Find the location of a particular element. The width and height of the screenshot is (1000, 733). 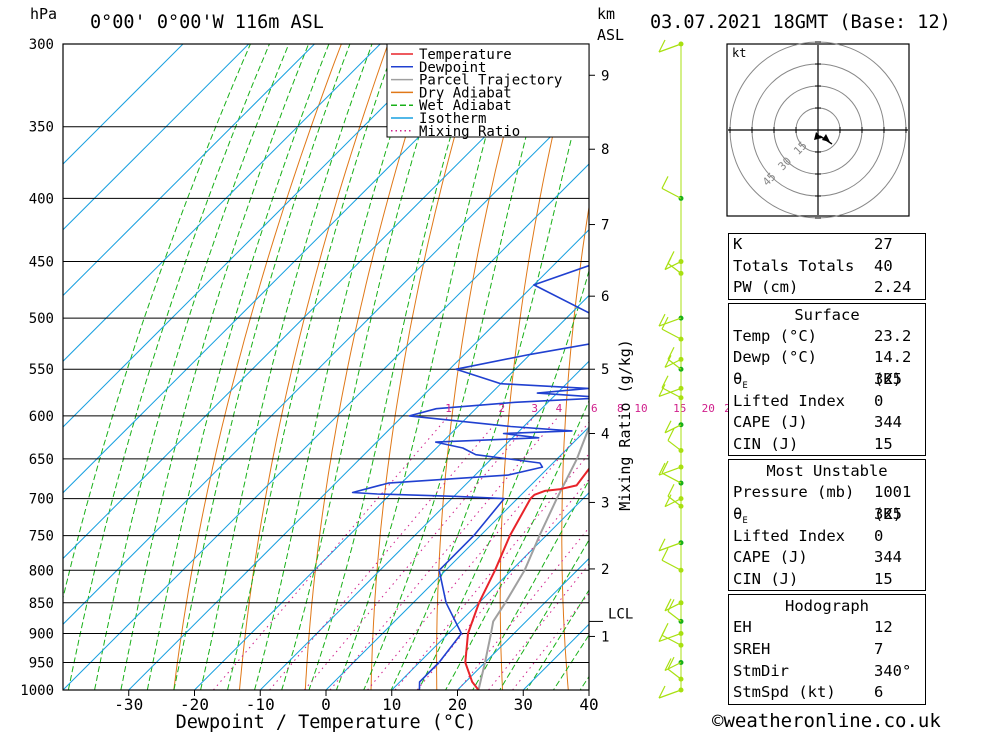

storm-motion-marker is located at coordinates (826, 138).